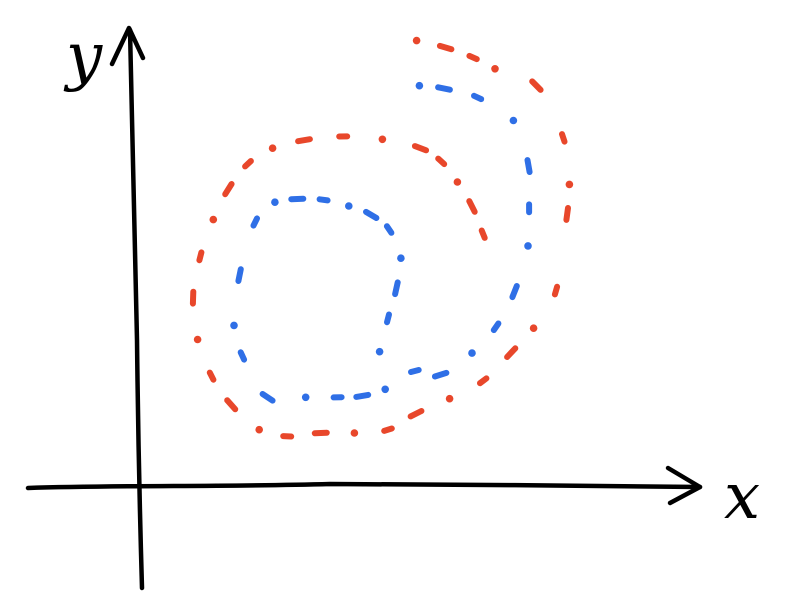  I want to click on y-axis-label: y, so click(83, 57).